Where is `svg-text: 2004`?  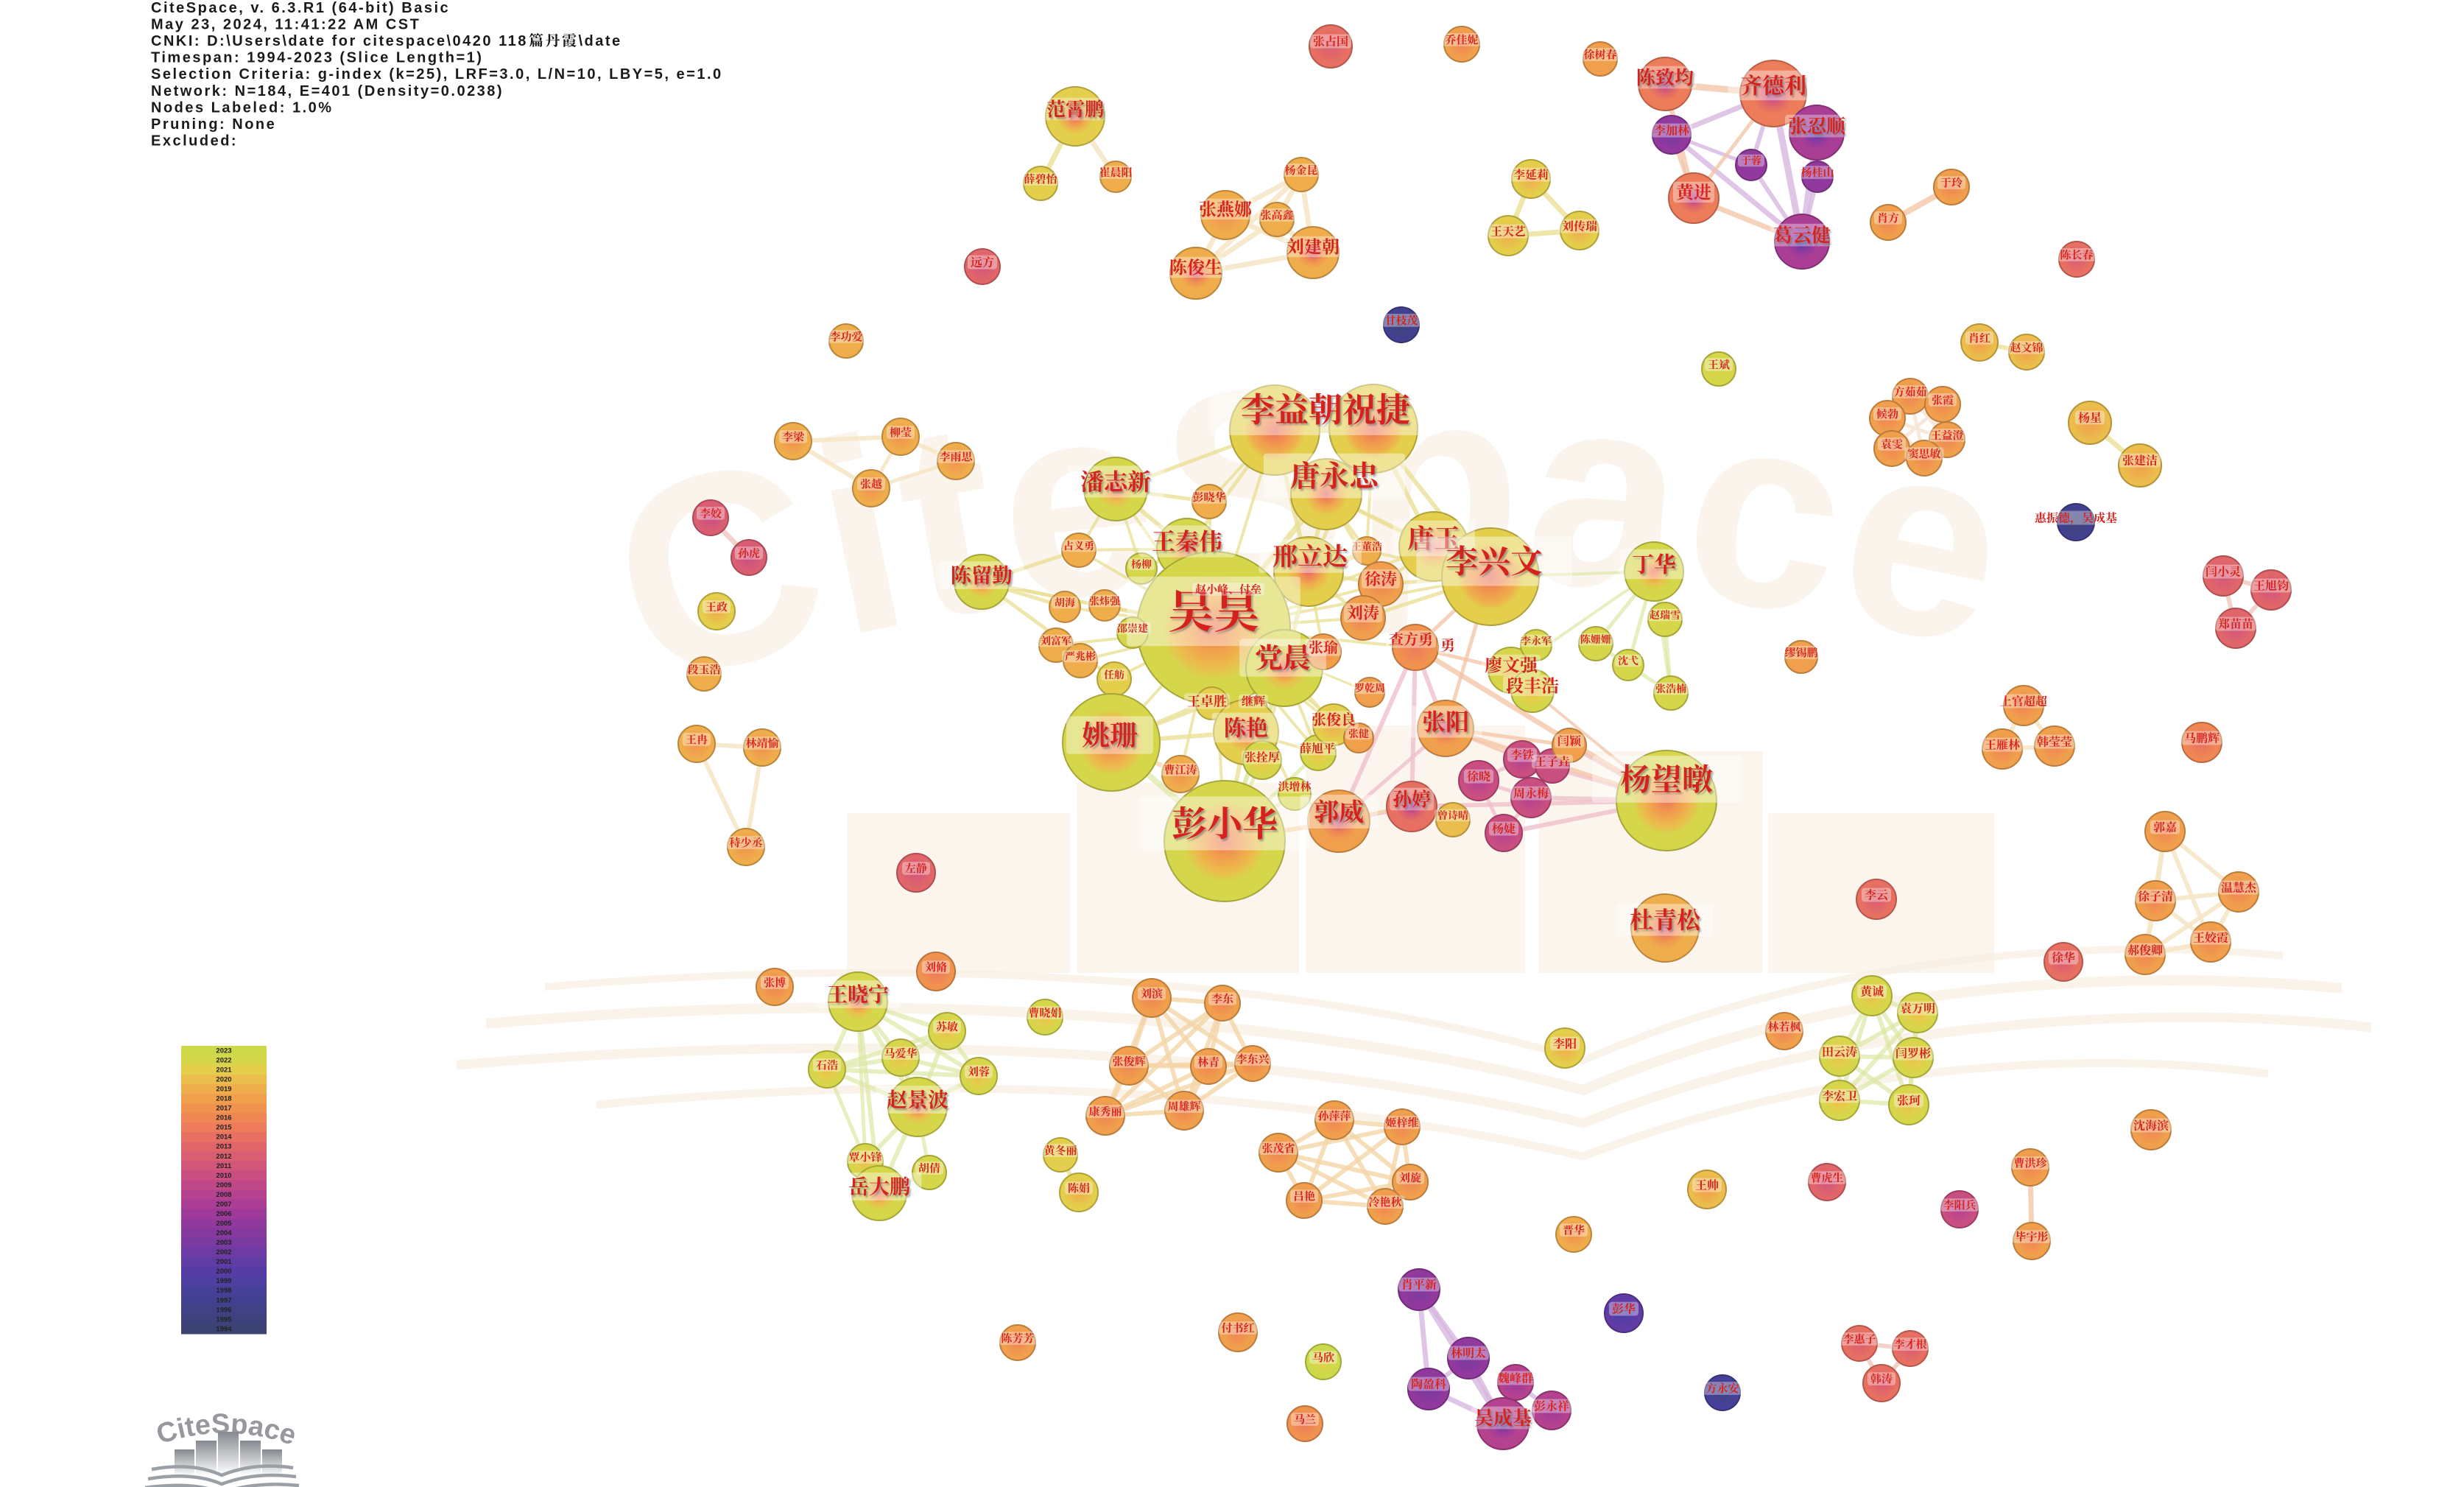
svg-text: 2004 is located at coordinates (224, 1233).